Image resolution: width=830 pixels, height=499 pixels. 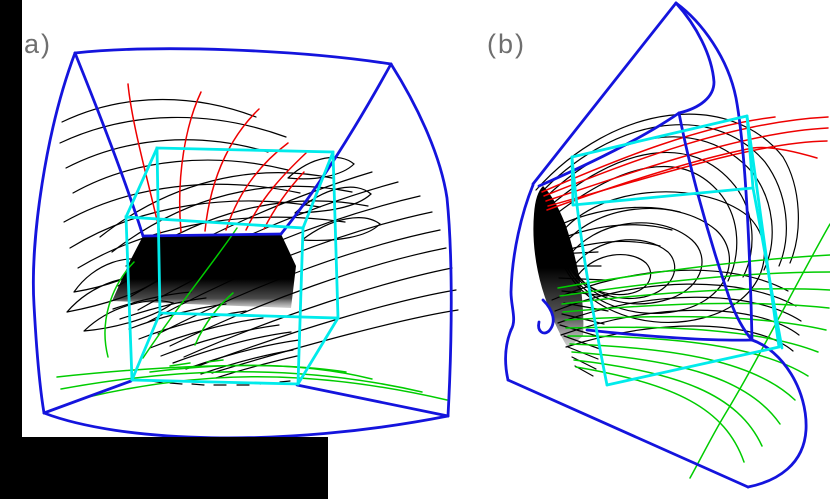 I want to click on left-mask-bar, so click(x=11, y=249).